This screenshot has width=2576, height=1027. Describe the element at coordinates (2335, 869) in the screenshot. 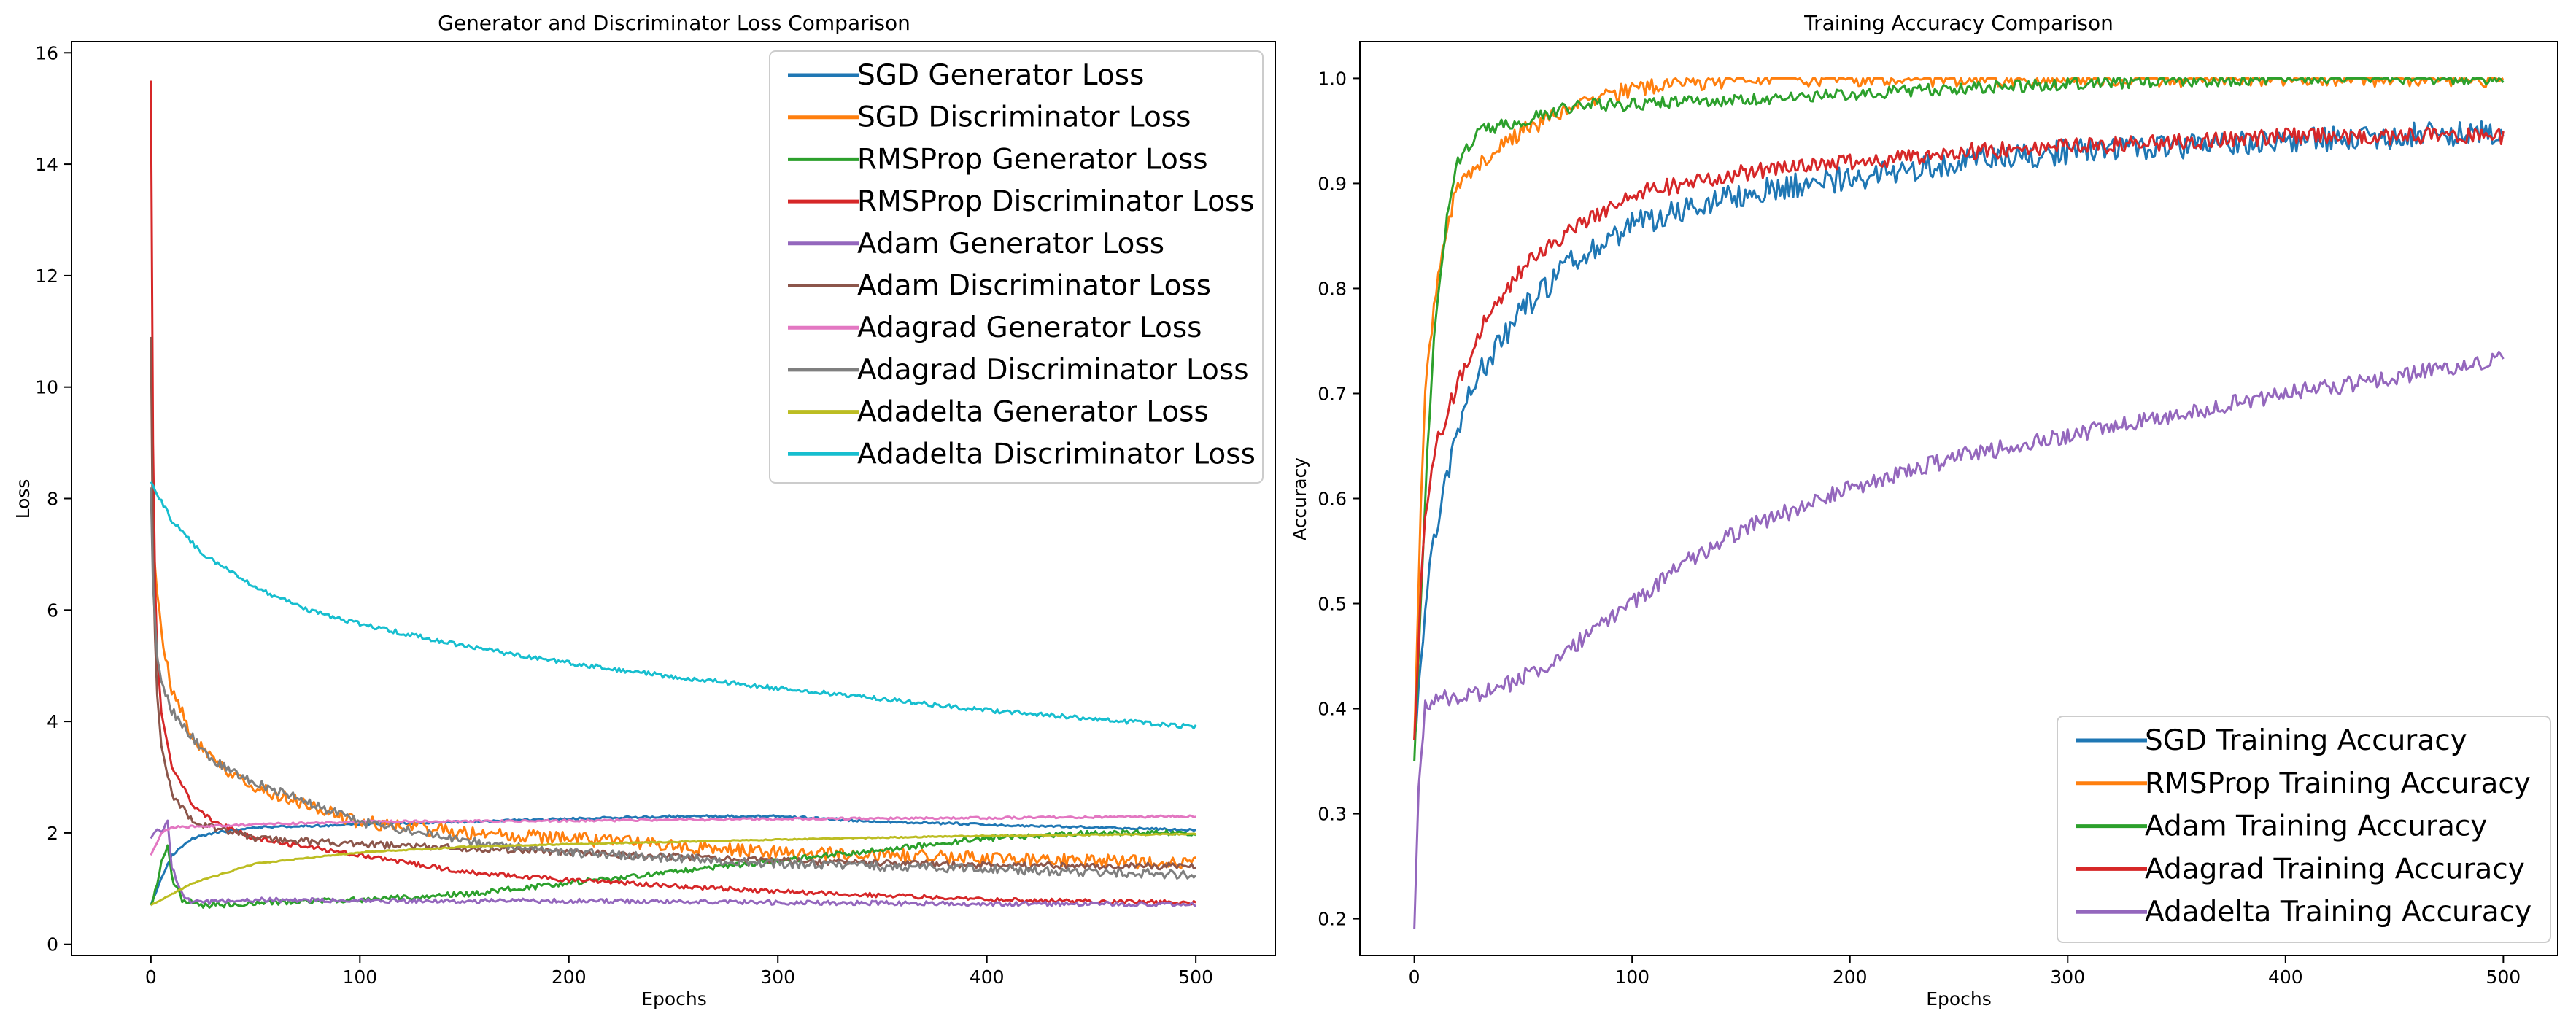

I see `accuracy-legend-label: Adagrad Training Accuracy` at that location.